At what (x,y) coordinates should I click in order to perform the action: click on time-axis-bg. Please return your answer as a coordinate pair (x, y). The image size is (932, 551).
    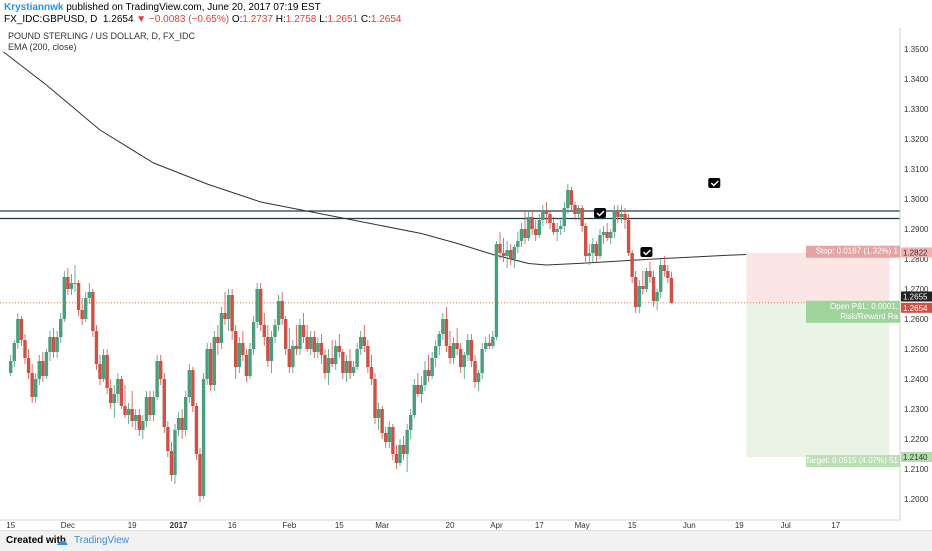
    Looking at the image, I should click on (466, 525).